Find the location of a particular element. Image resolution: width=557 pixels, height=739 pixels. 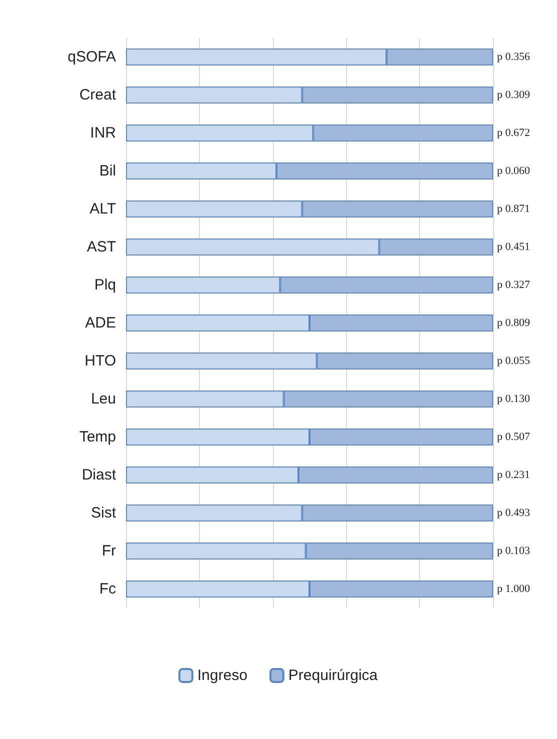

y-tick-label: Sist is located at coordinates (103, 513).